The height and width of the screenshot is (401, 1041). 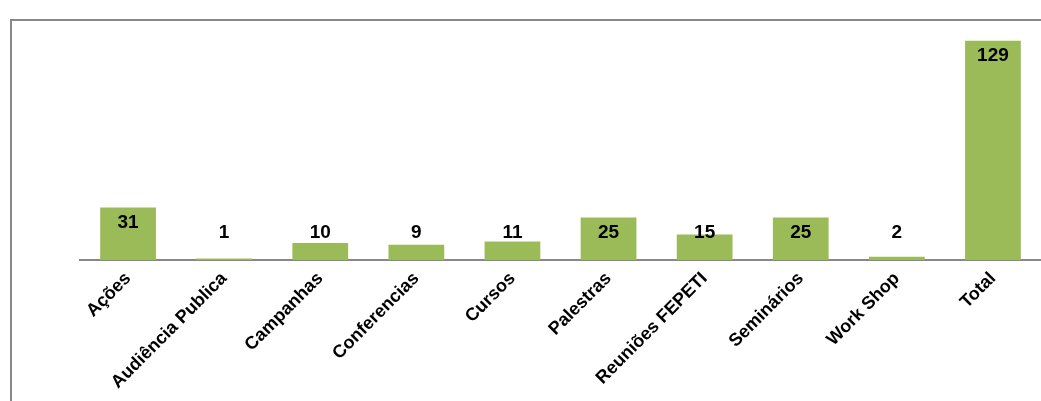 What do you see at coordinates (128, 222) in the screenshot?
I see `data-label: 31` at bounding box center [128, 222].